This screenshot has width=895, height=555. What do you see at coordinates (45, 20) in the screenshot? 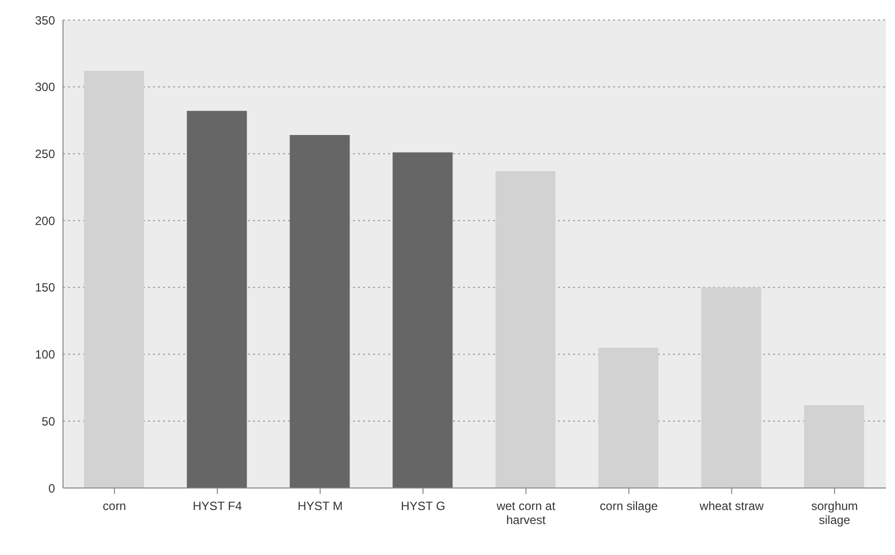
I see `y-tick-label: 350` at bounding box center [45, 20].